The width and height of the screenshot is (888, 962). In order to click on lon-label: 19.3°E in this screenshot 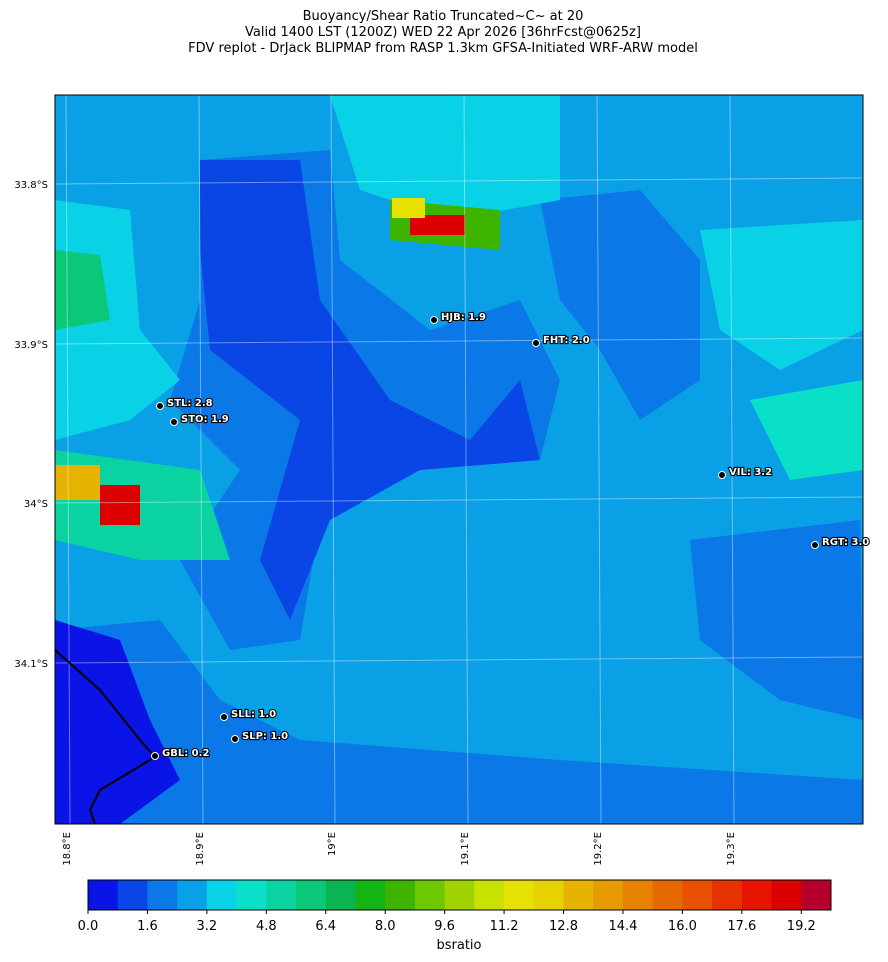, I will do `click(731, 849)`.